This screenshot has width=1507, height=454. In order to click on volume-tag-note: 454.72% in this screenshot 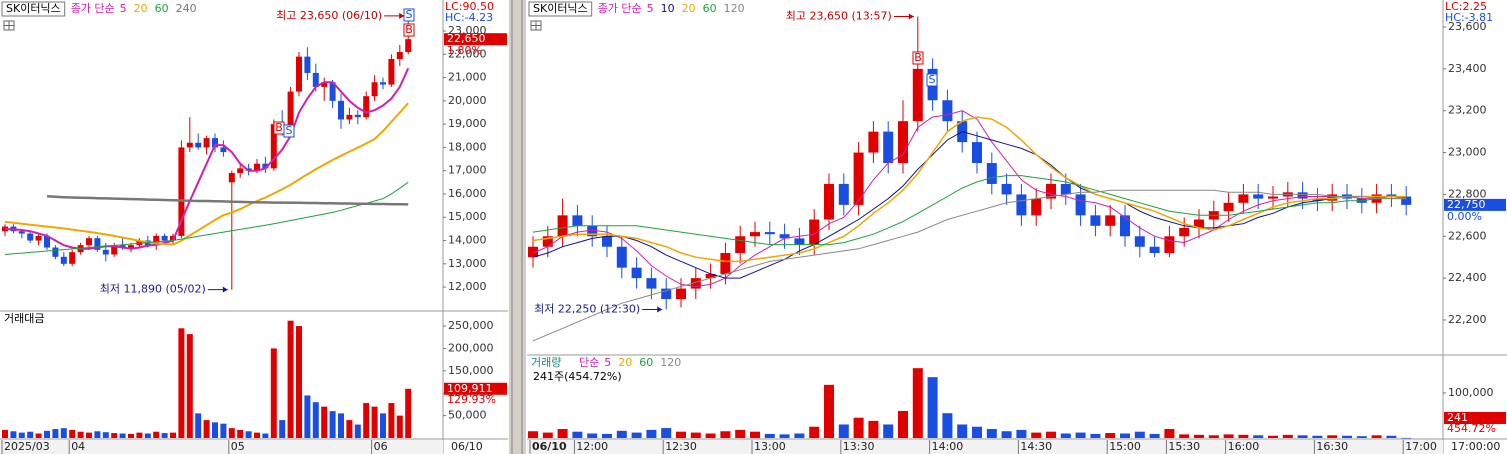, I will do `click(1471, 428)`.